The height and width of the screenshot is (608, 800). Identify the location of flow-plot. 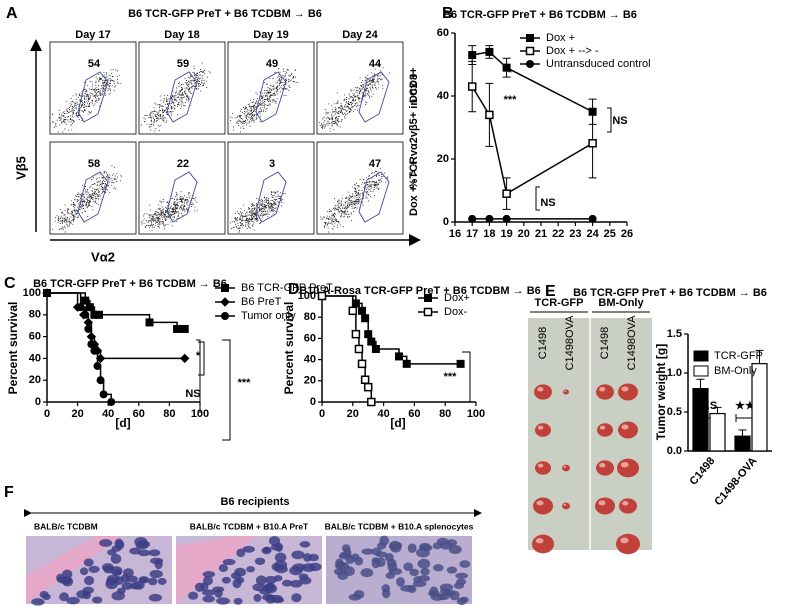
(271, 188).